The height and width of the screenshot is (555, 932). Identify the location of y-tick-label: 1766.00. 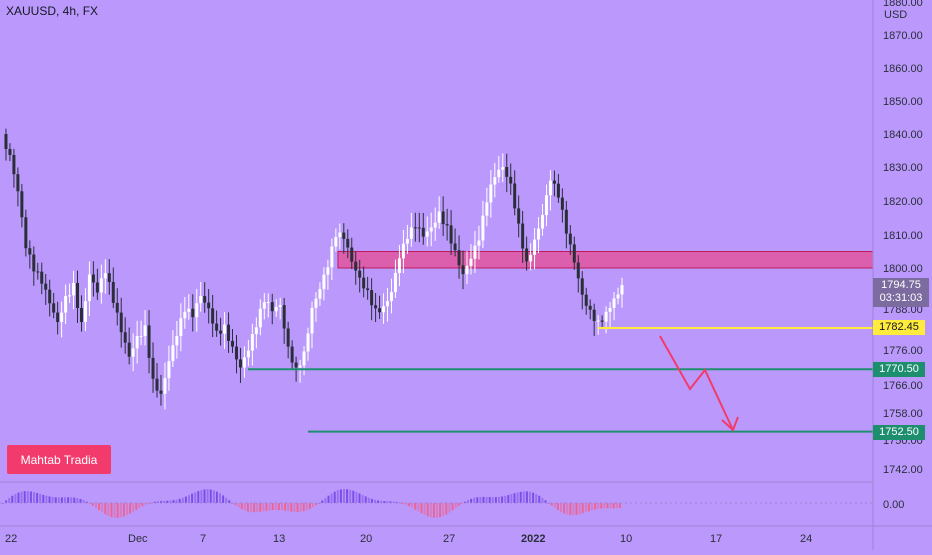
(903, 386).